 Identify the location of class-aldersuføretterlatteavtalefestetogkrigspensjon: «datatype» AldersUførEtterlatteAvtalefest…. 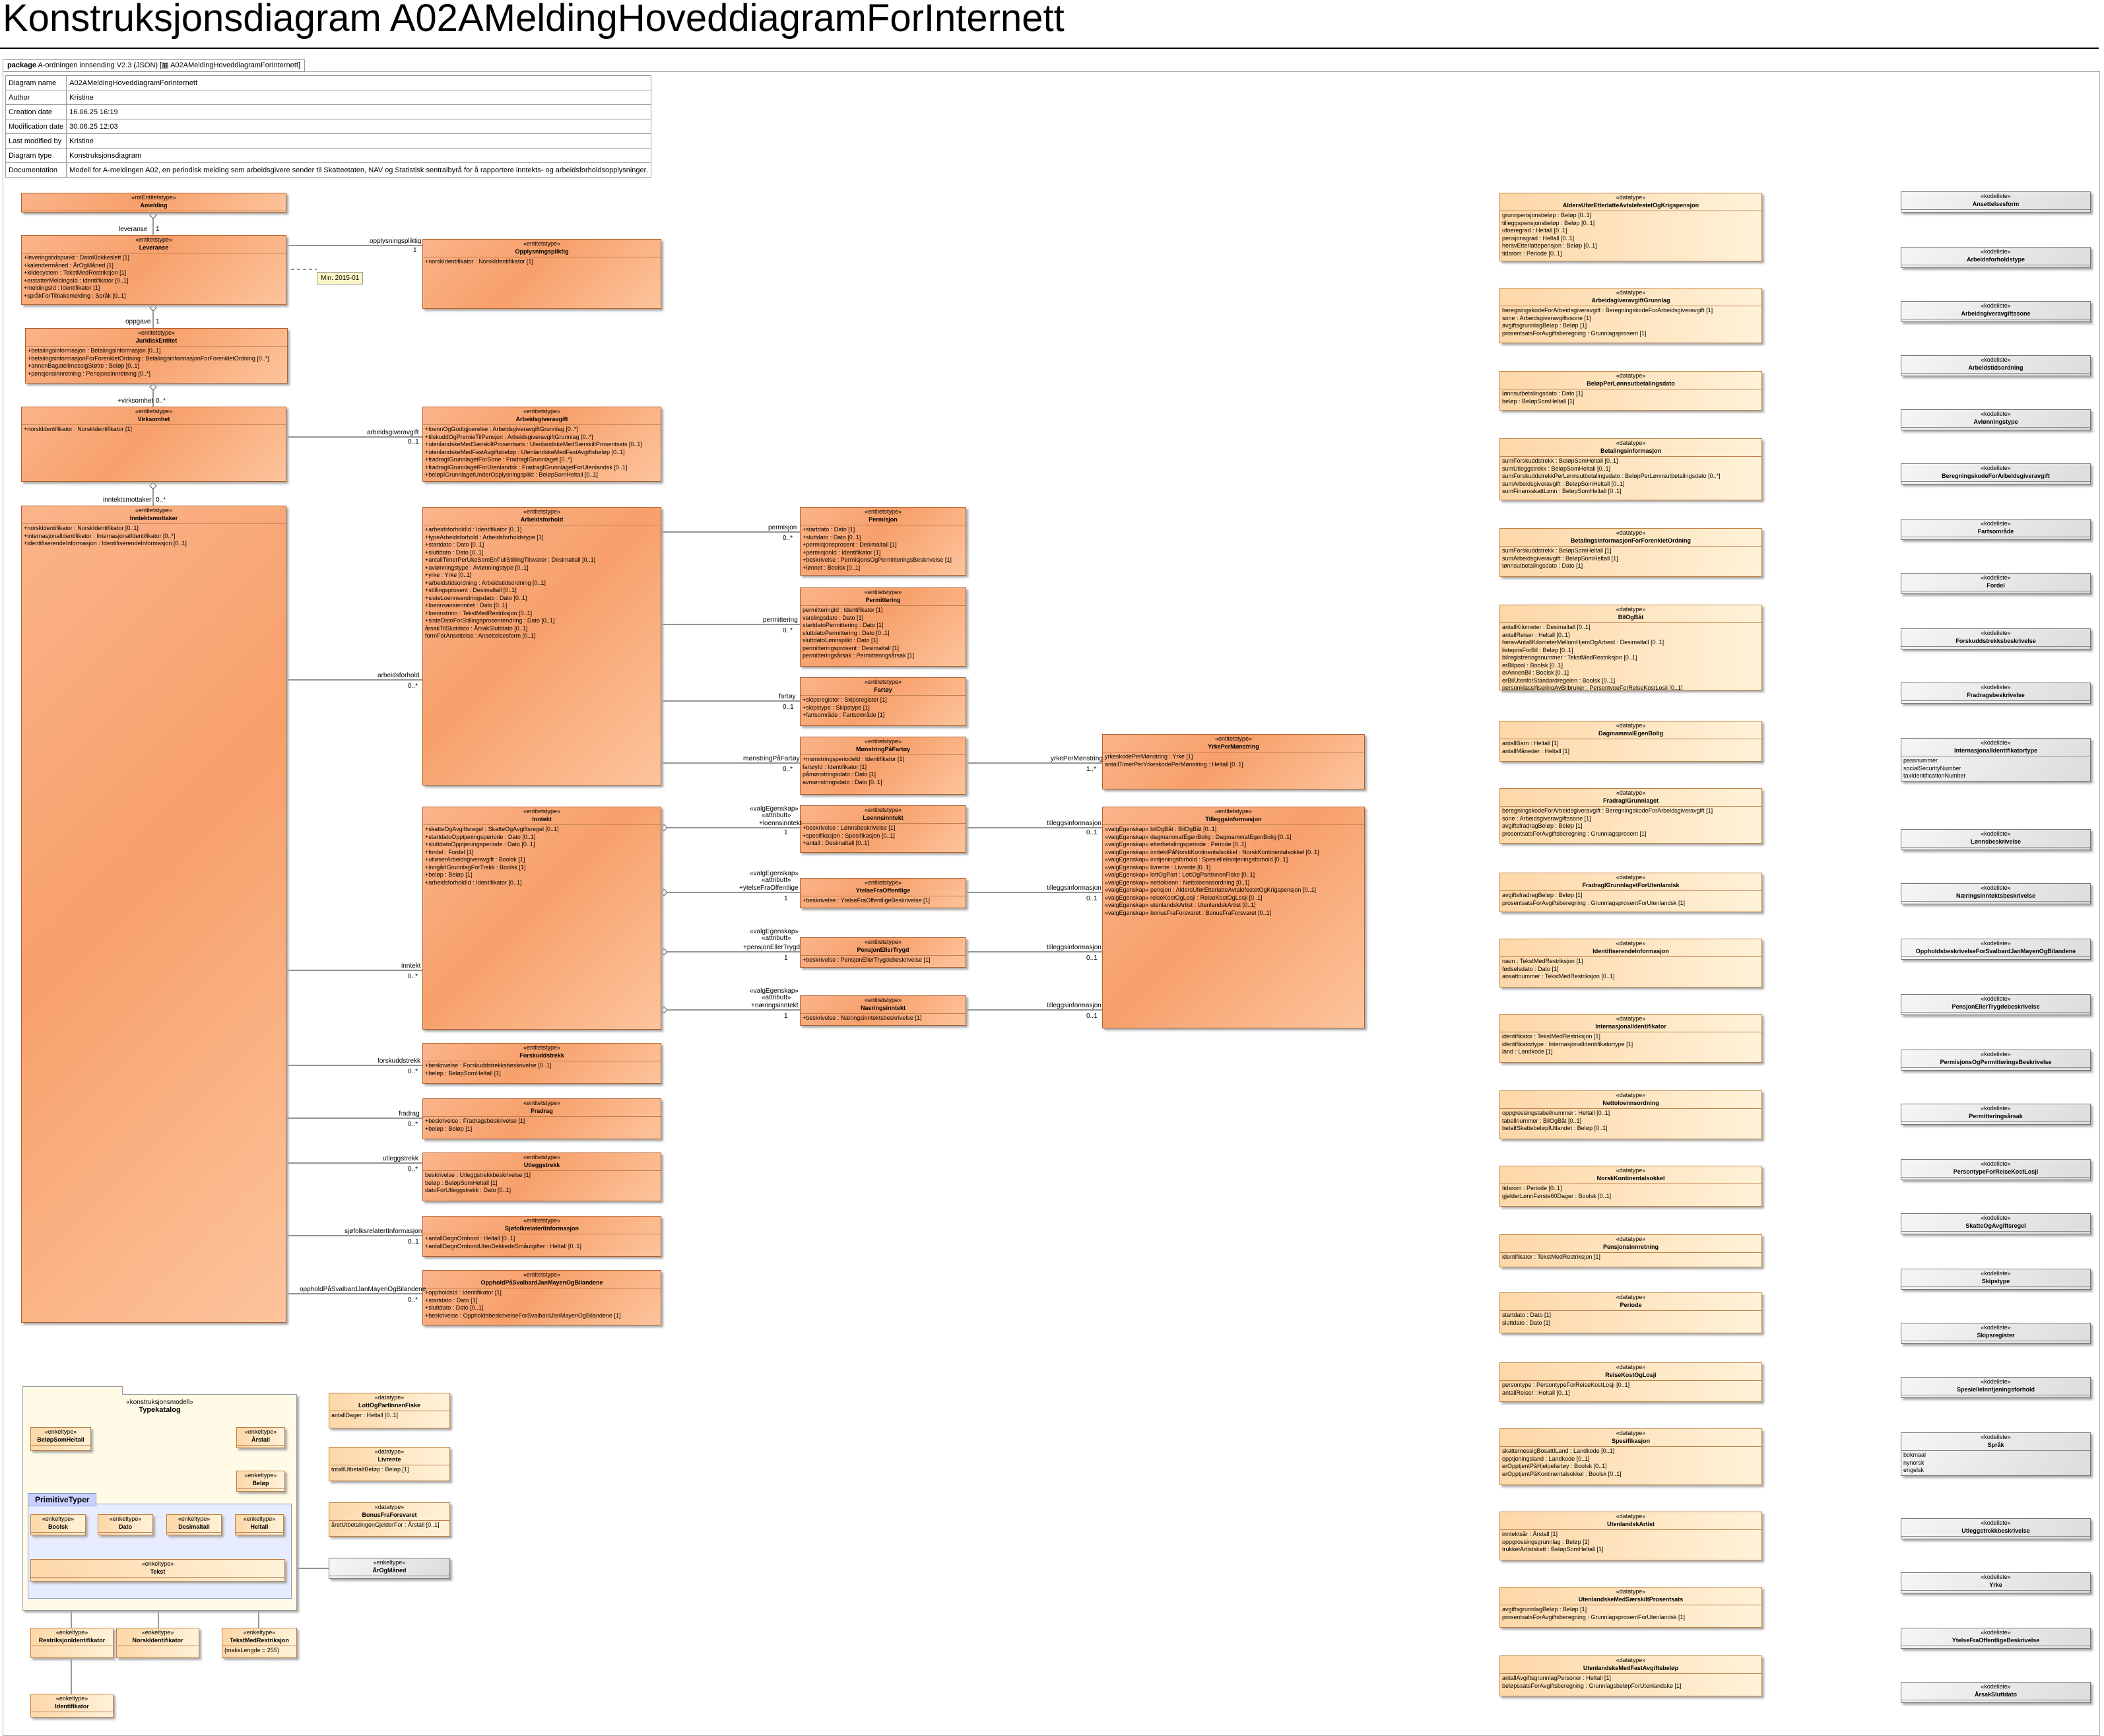
(1630, 227).